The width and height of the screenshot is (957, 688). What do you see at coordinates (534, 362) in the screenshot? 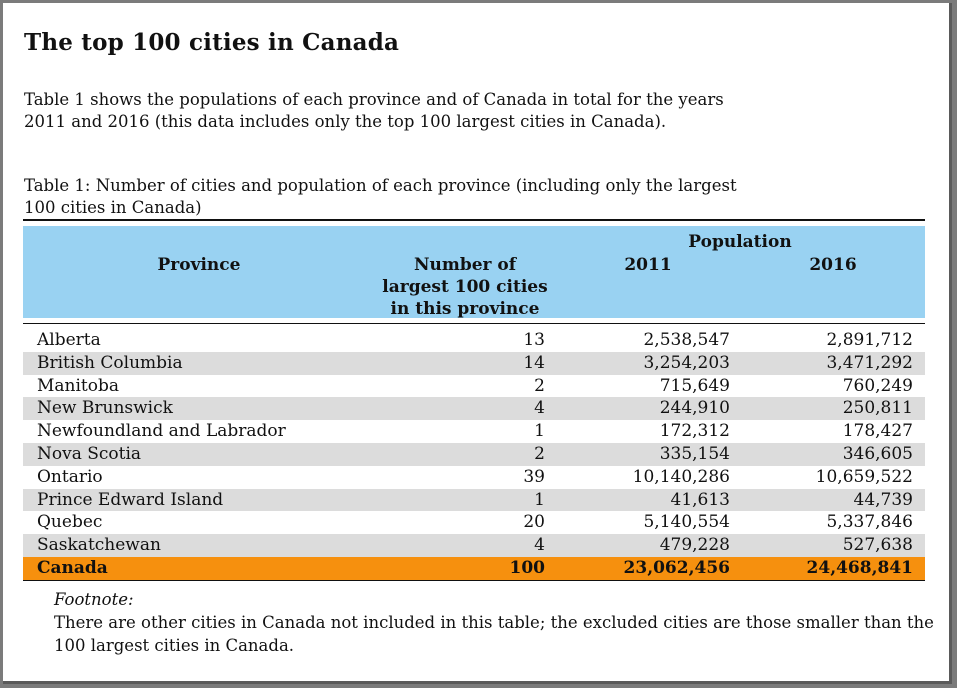
I see `cell-number: 14` at bounding box center [534, 362].